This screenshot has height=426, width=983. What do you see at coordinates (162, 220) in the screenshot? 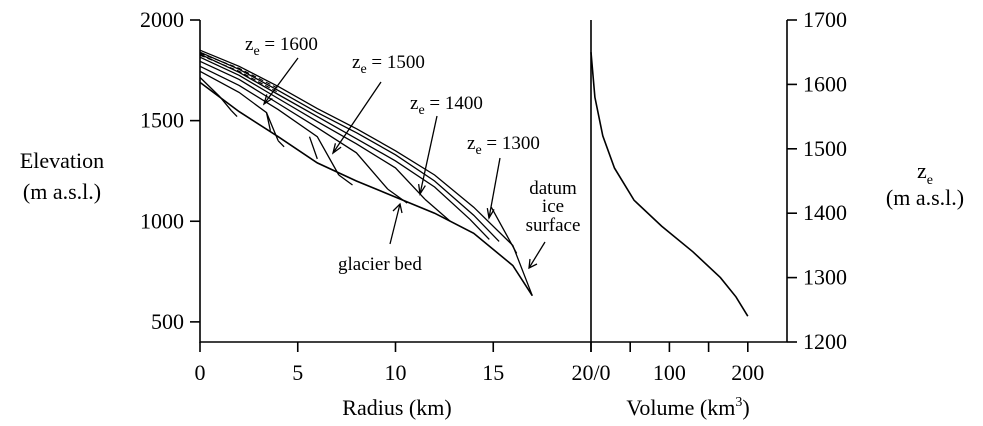
I see `left-y-tick-label: 1000` at bounding box center [162, 220].